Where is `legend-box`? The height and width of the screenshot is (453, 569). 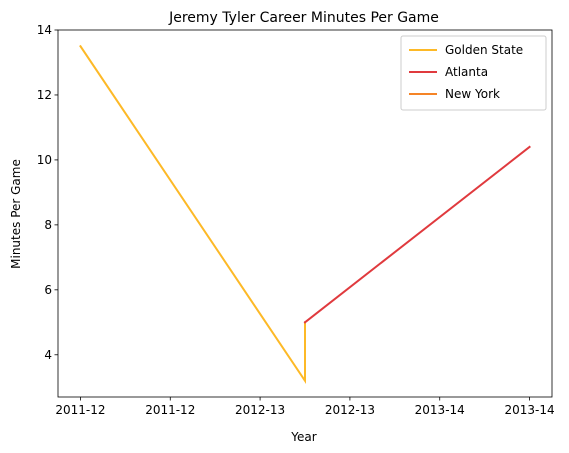 legend-box is located at coordinates (473, 73).